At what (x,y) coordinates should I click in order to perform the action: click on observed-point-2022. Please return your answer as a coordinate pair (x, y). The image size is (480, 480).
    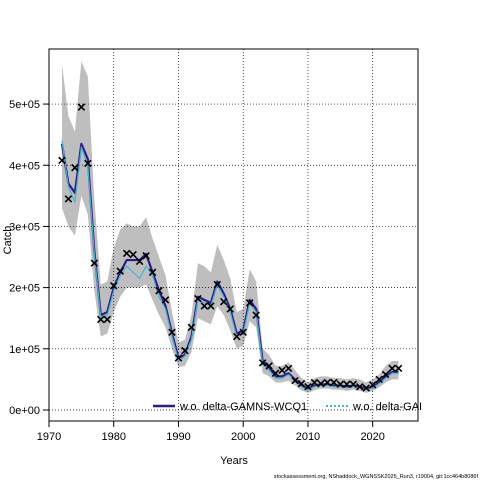
    Looking at the image, I should click on (385, 374).